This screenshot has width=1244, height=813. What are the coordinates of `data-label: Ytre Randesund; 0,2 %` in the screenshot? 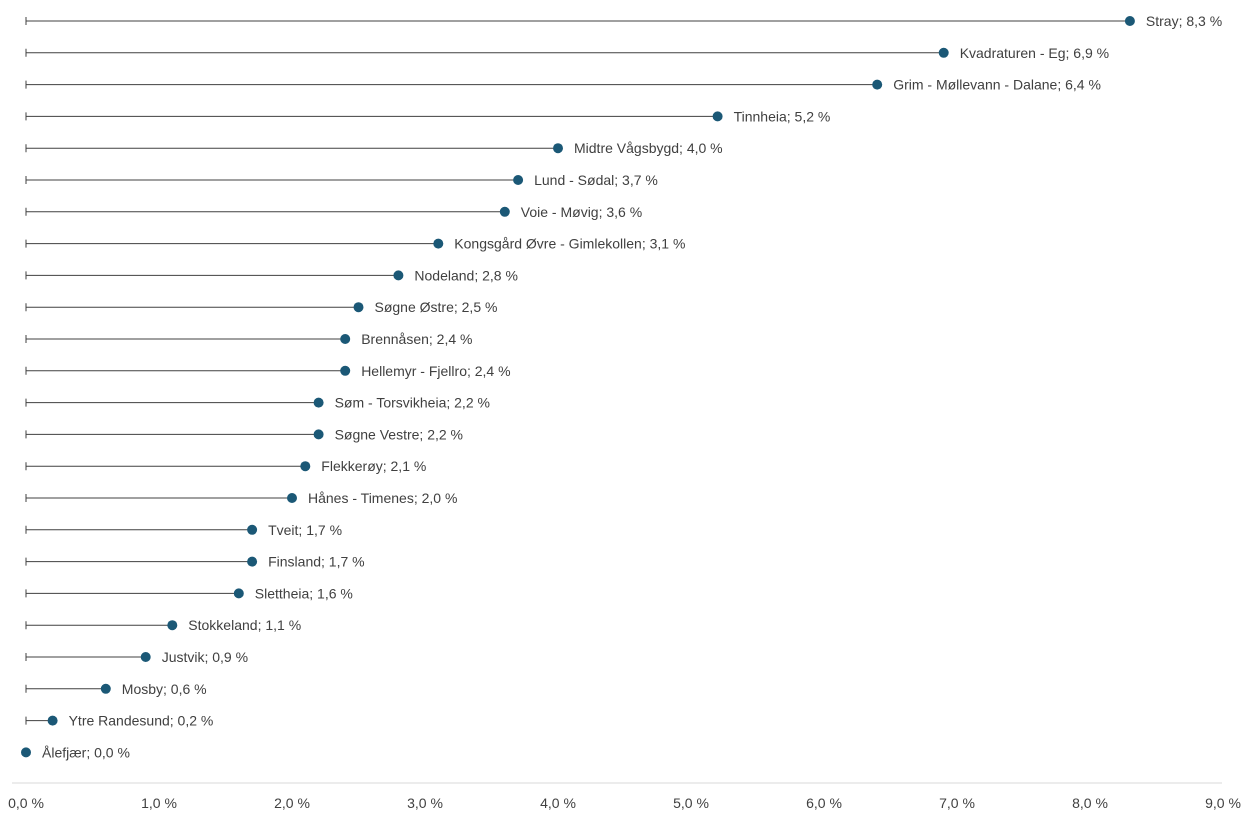 It's located at (141, 721).